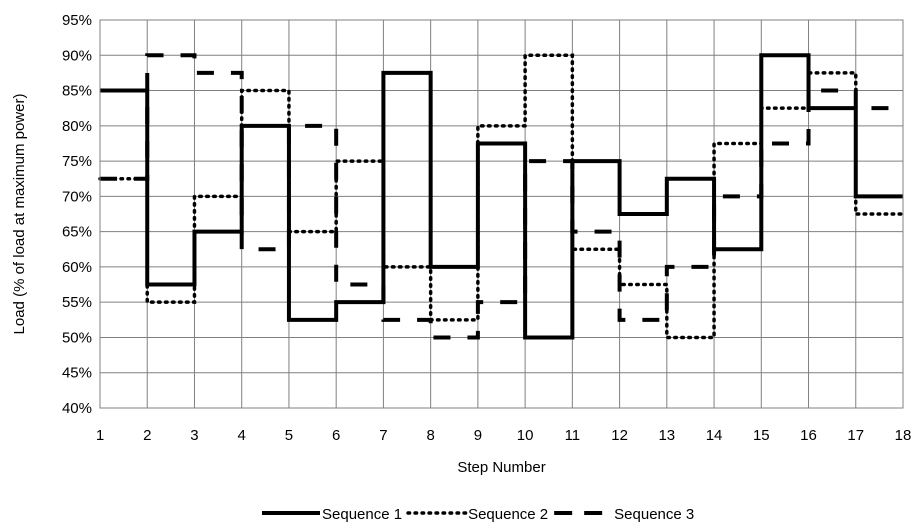  I want to click on x-tick-label: 2, so click(147, 435).